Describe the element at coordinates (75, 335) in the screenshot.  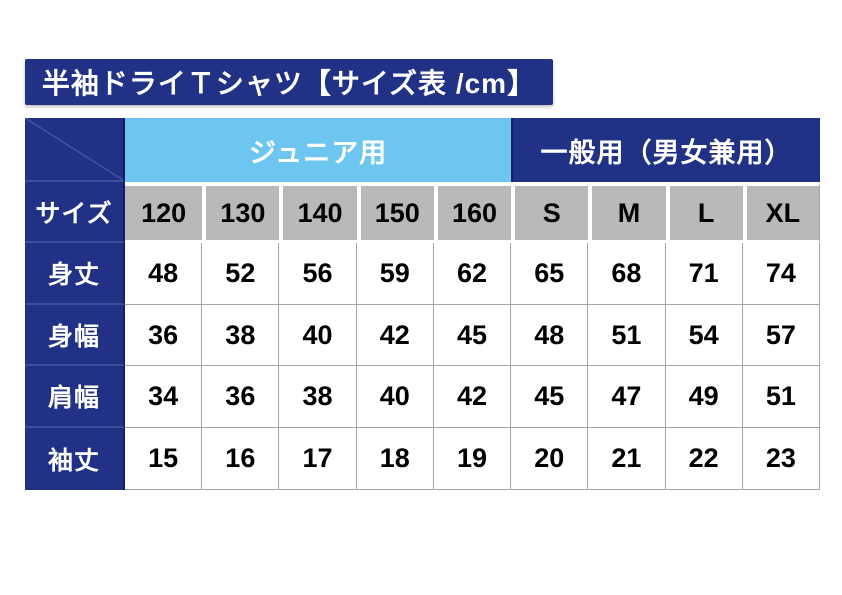
I see `row-label-1: 身幅` at that location.